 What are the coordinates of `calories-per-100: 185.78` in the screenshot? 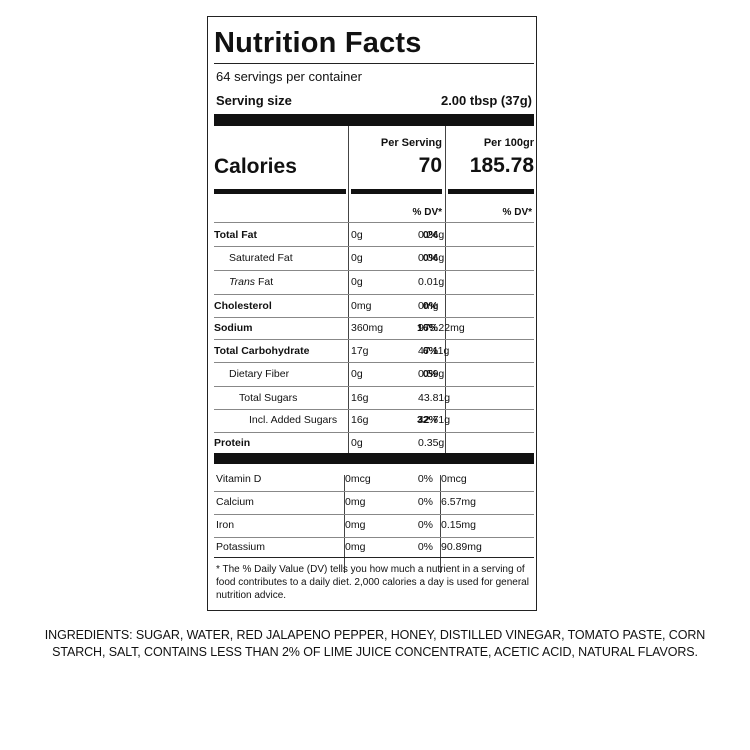 It's located at (501, 165).